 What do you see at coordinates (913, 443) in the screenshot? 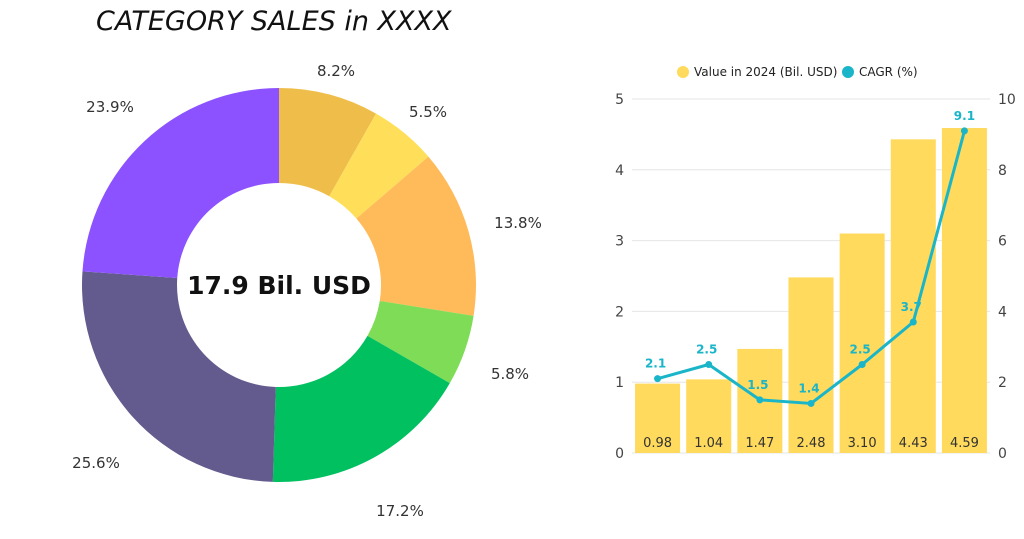
I see `bar-value-label: 4.43` at bounding box center [913, 443].